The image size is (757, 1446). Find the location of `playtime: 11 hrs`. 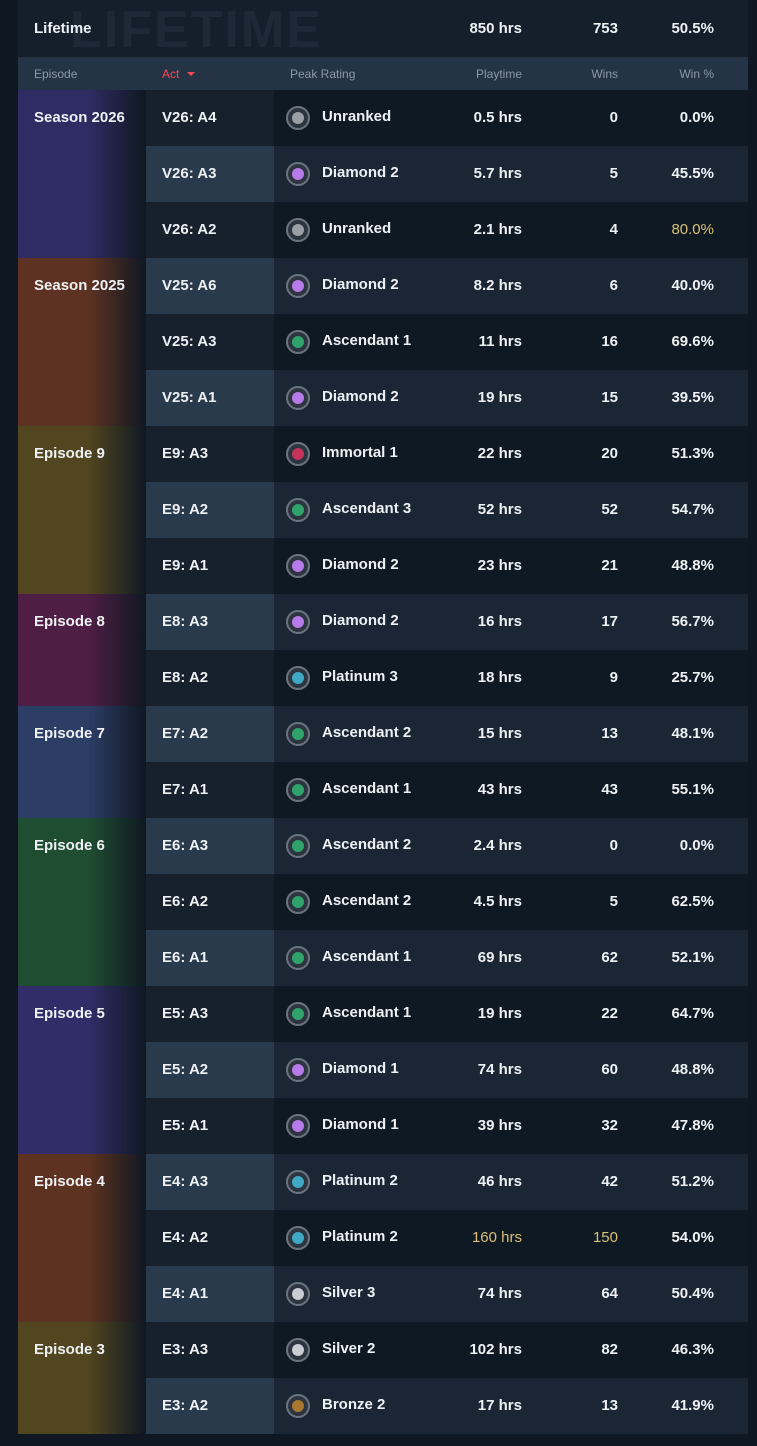

playtime: 11 hrs is located at coordinates (500, 341).